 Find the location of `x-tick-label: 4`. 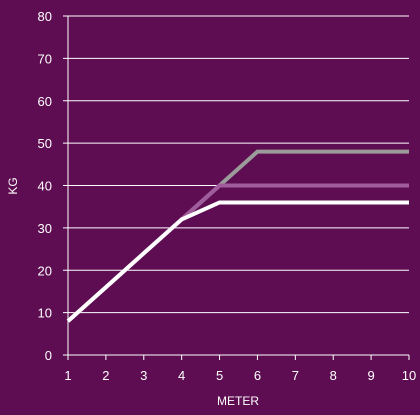

x-tick-label: 4 is located at coordinates (181, 375).